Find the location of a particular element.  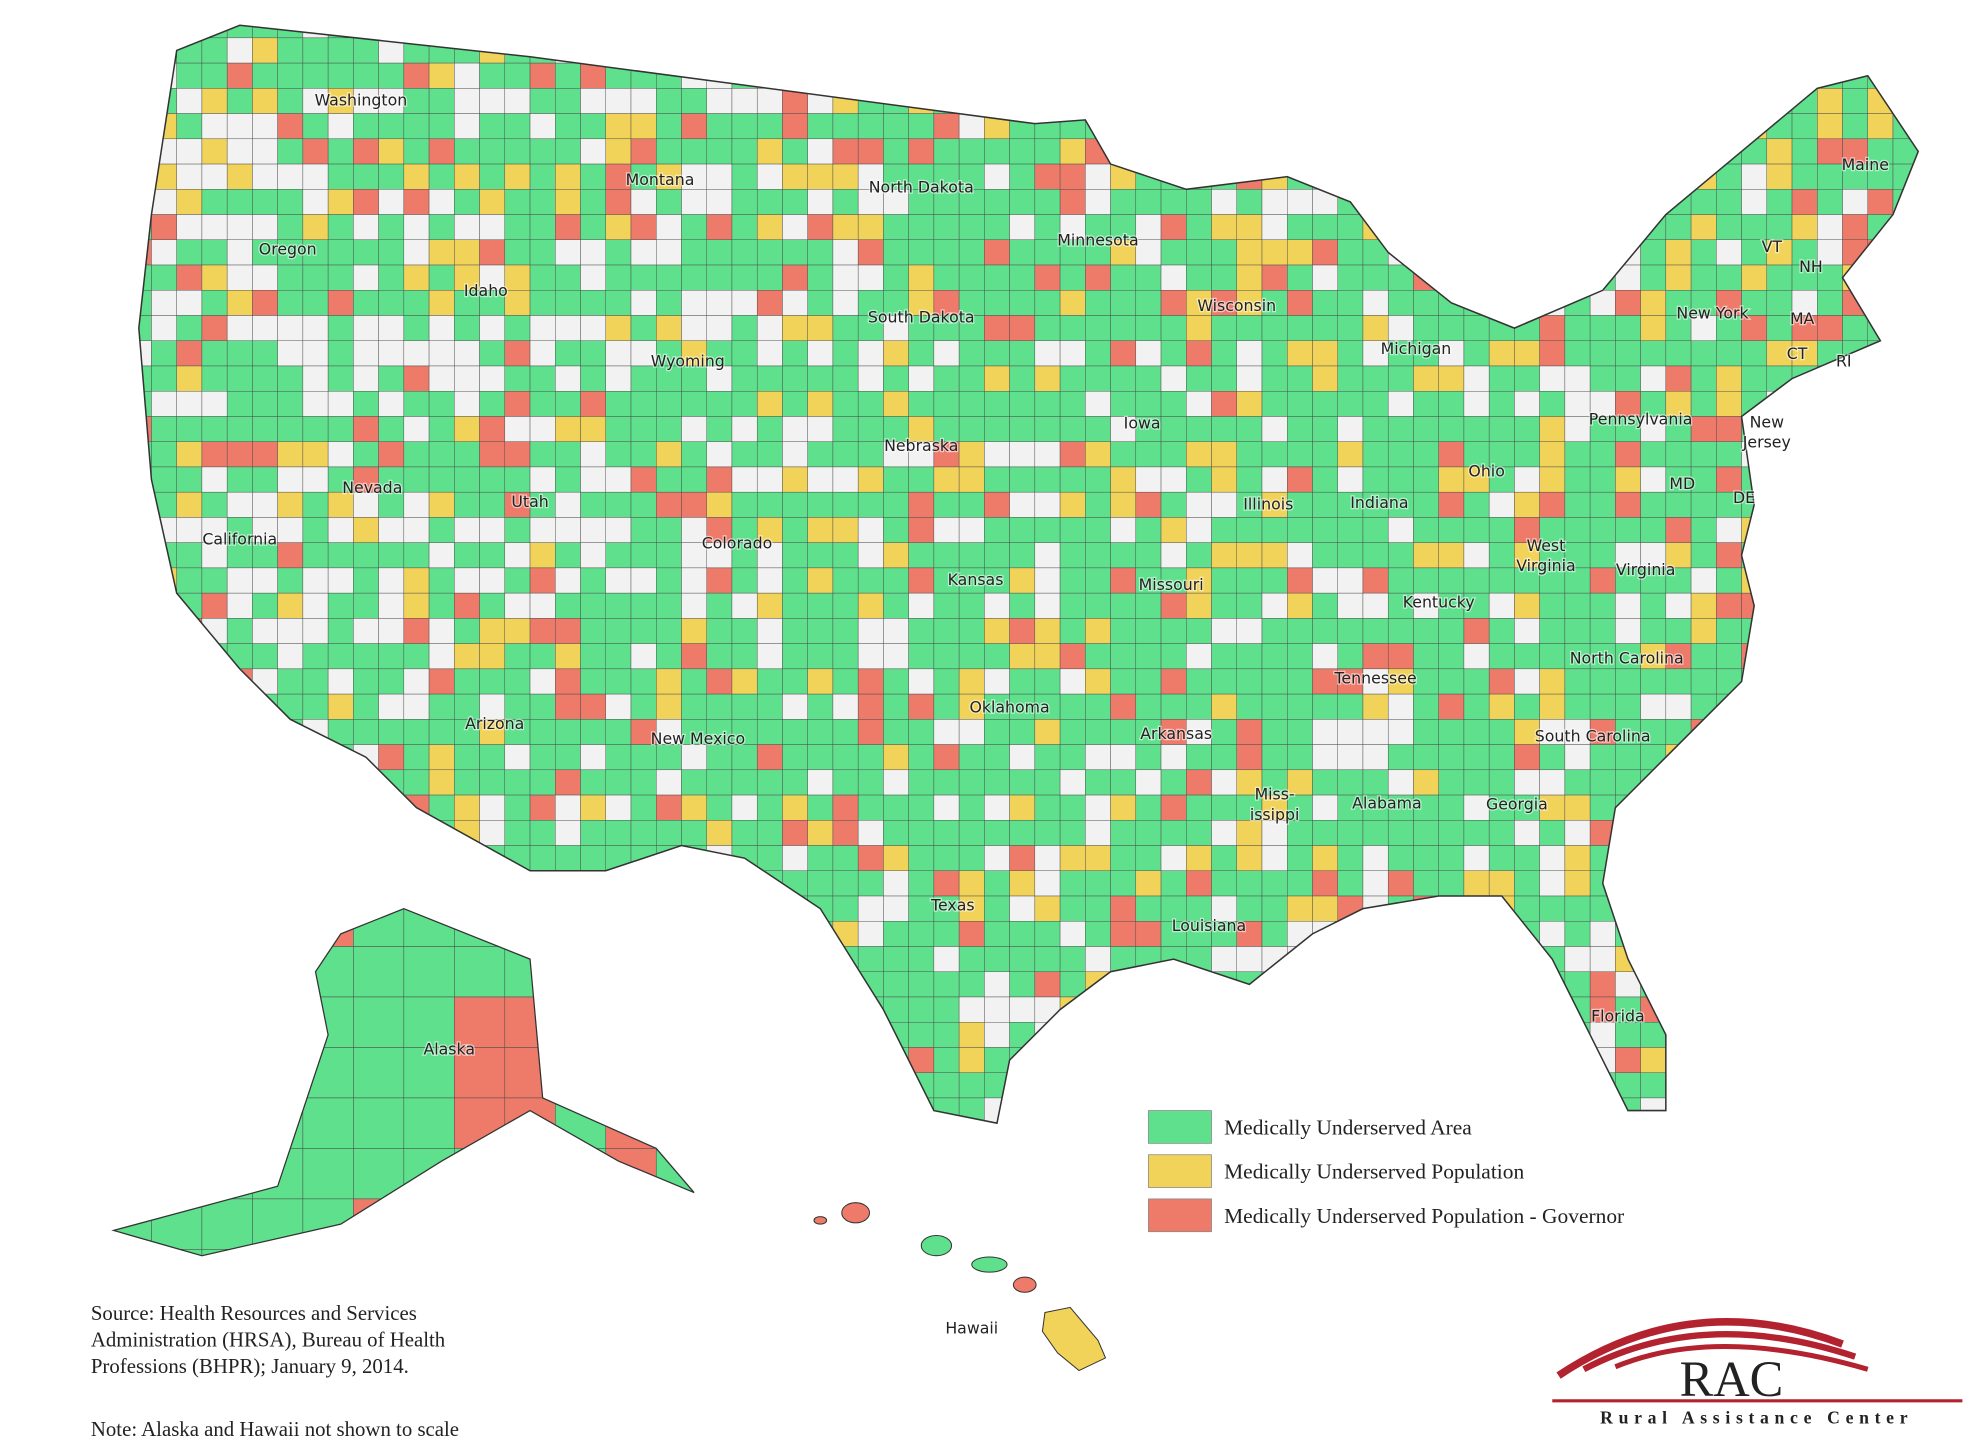

state-label: Ohio is located at coordinates (1486, 470).